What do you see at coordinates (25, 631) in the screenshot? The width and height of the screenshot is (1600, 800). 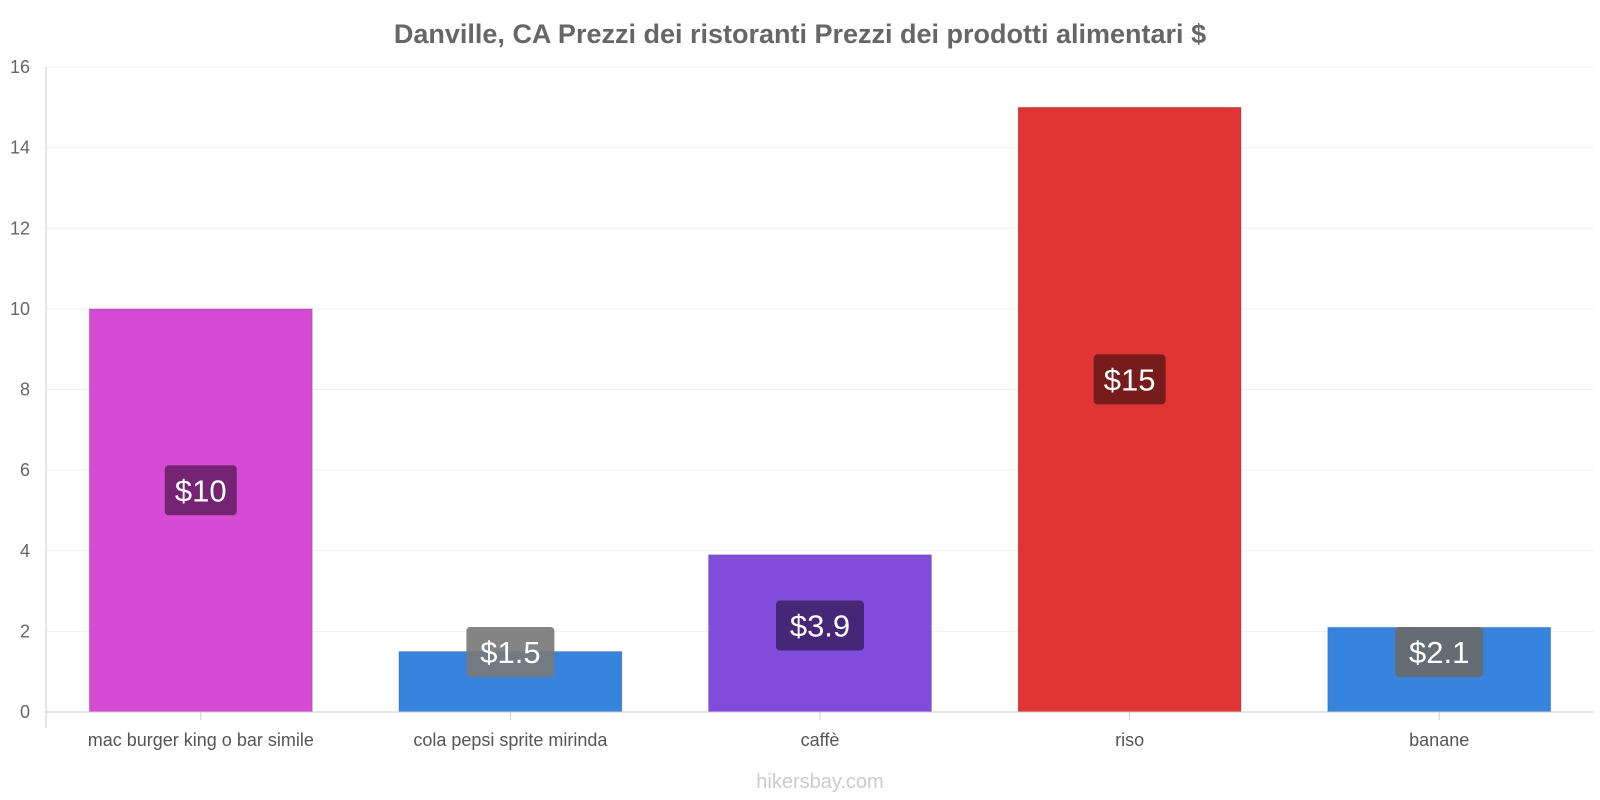 I see `y-tick-label: 2` at bounding box center [25, 631].